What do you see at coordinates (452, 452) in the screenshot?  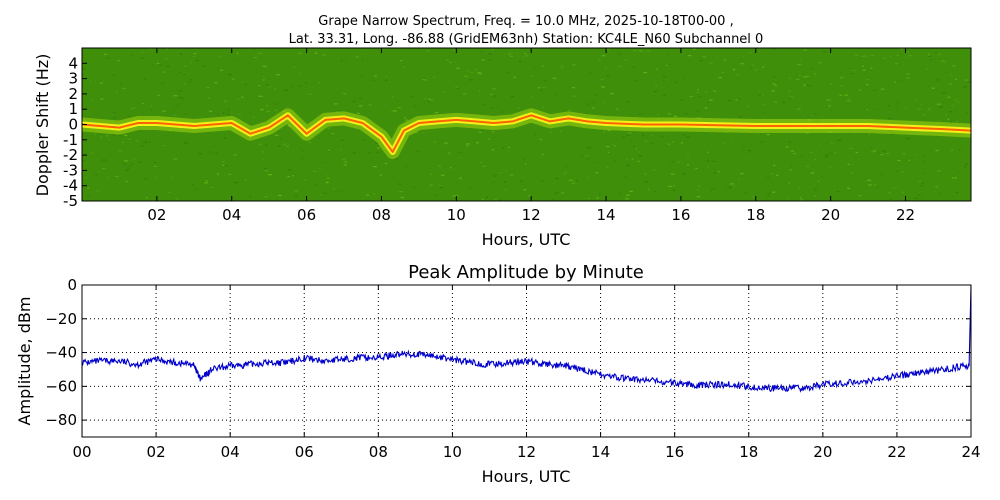 I see `amplitude-x-tick-label: 10` at bounding box center [452, 452].